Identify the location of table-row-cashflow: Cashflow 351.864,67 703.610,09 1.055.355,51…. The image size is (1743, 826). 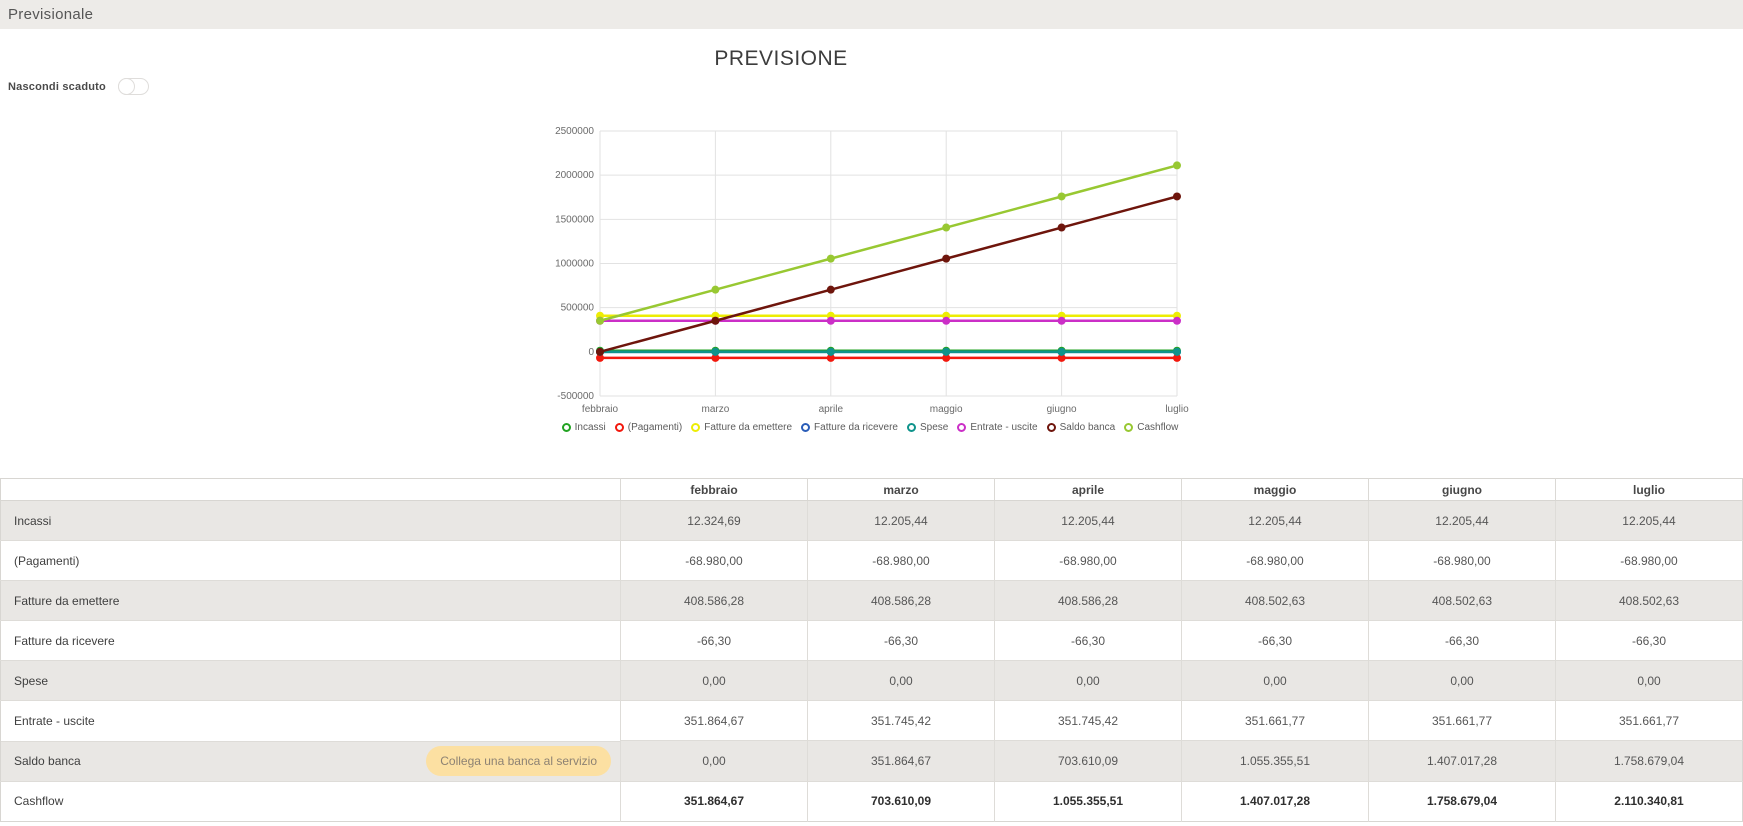
(871, 800).